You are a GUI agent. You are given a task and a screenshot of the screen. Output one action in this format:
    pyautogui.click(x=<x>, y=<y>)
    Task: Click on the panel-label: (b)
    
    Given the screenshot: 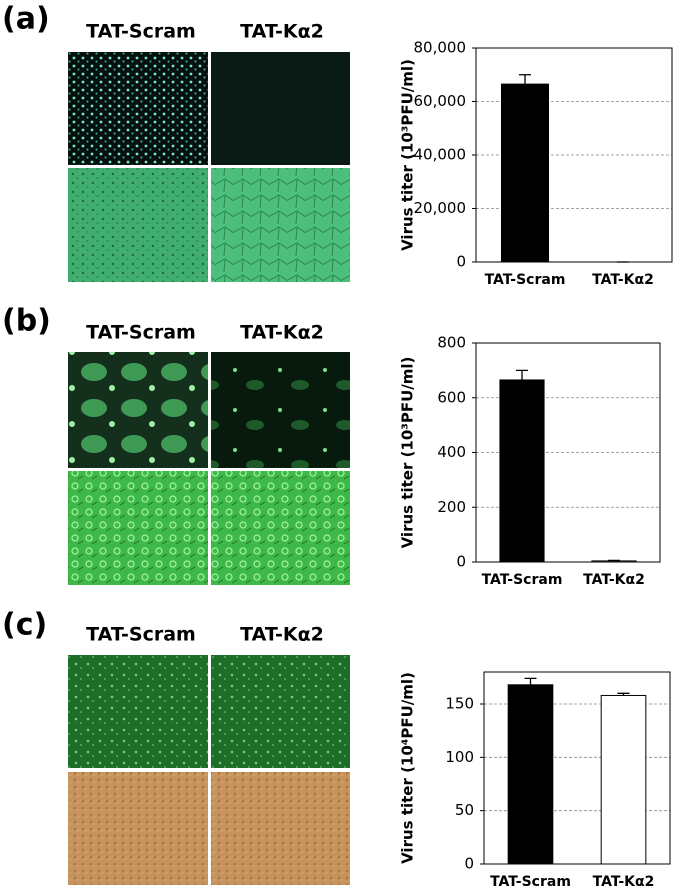 What is the action you would take?
    pyautogui.click(x=26, y=321)
    